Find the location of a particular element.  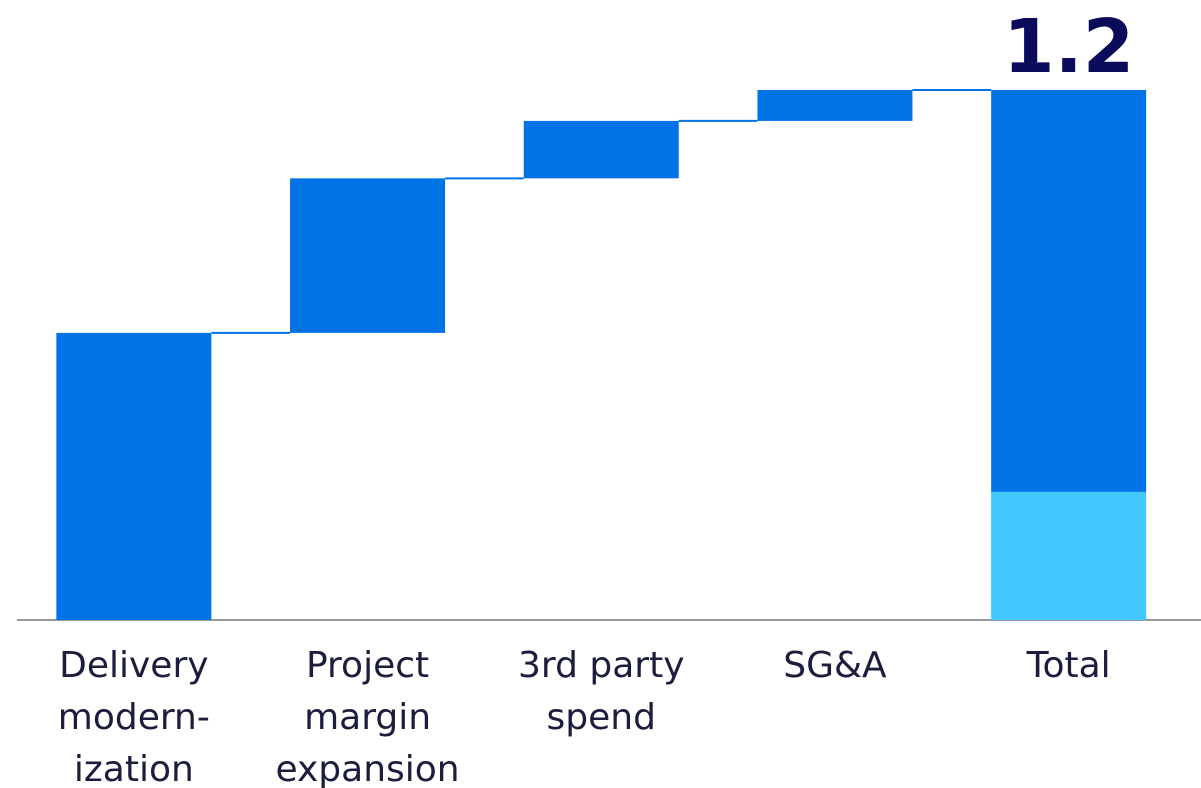

x-tick-label-line: Total is located at coordinates (1068, 665).